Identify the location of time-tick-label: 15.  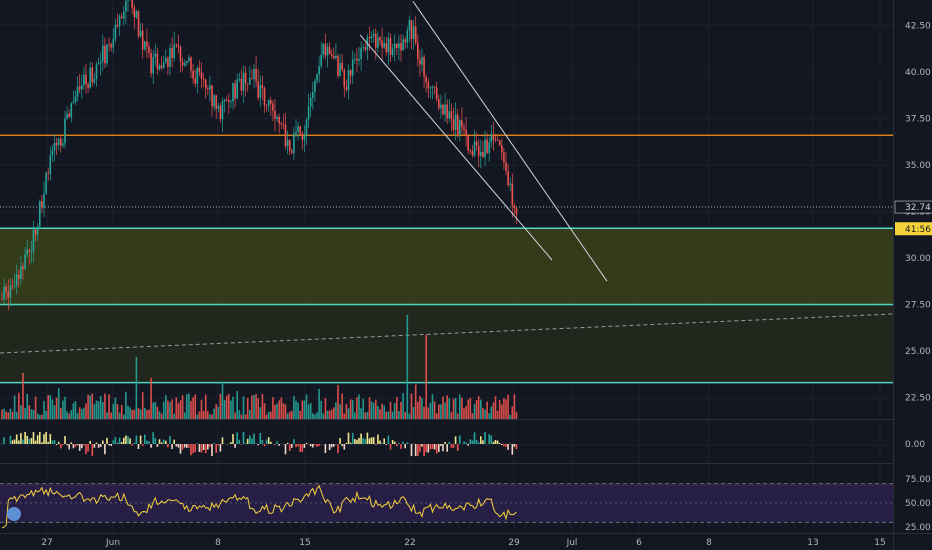
(304, 543).